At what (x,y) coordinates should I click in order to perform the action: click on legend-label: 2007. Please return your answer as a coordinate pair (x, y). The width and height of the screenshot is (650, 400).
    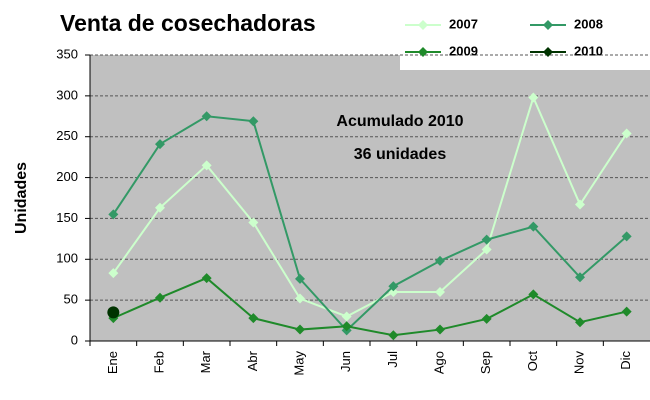
    Looking at the image, I should click on (463, 23).